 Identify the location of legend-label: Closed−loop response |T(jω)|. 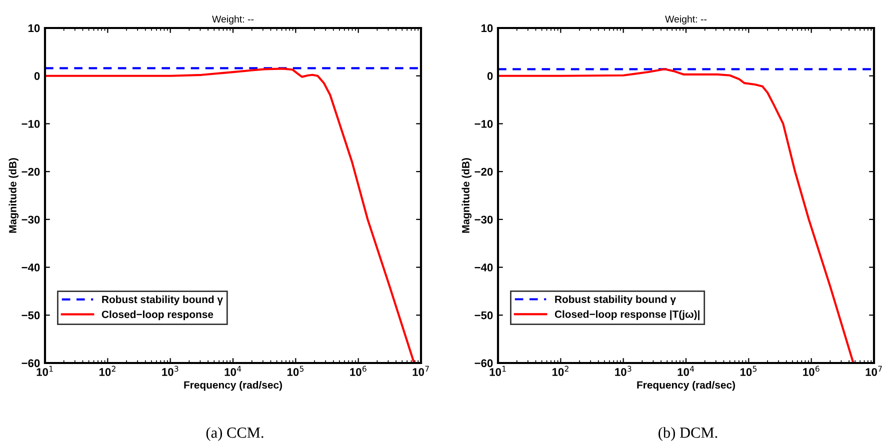
(627, 315).